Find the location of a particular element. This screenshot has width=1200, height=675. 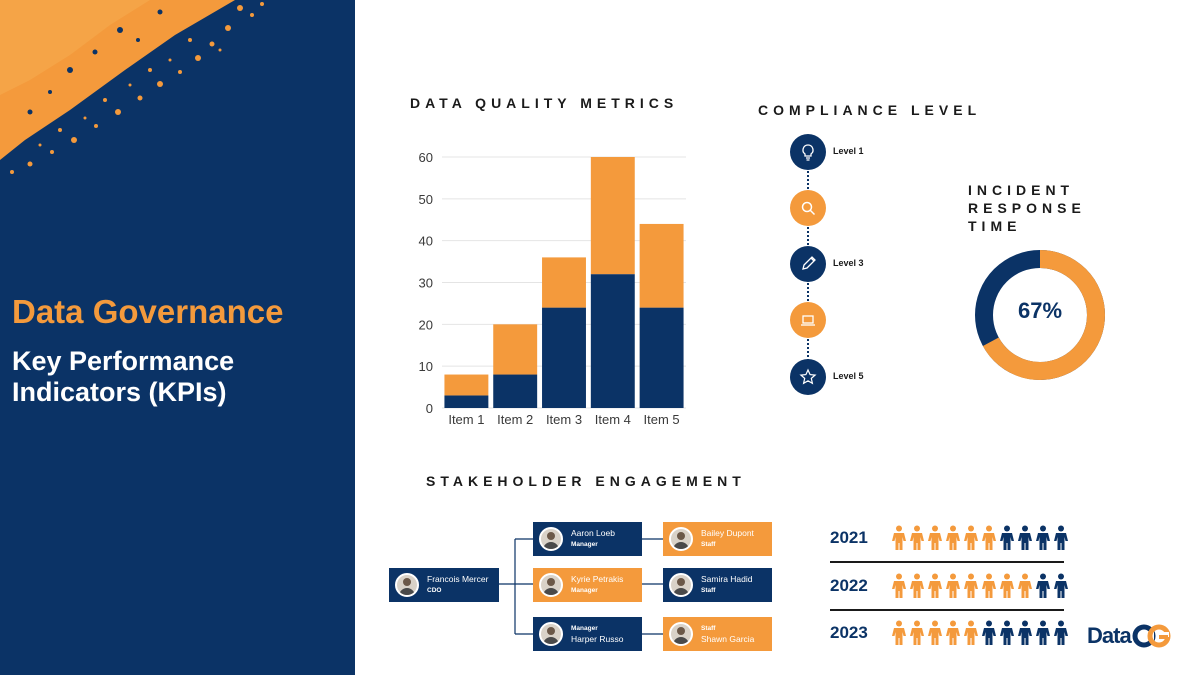

org-card-manager: Manager Harper Russo is located at coordinates (587, 634).